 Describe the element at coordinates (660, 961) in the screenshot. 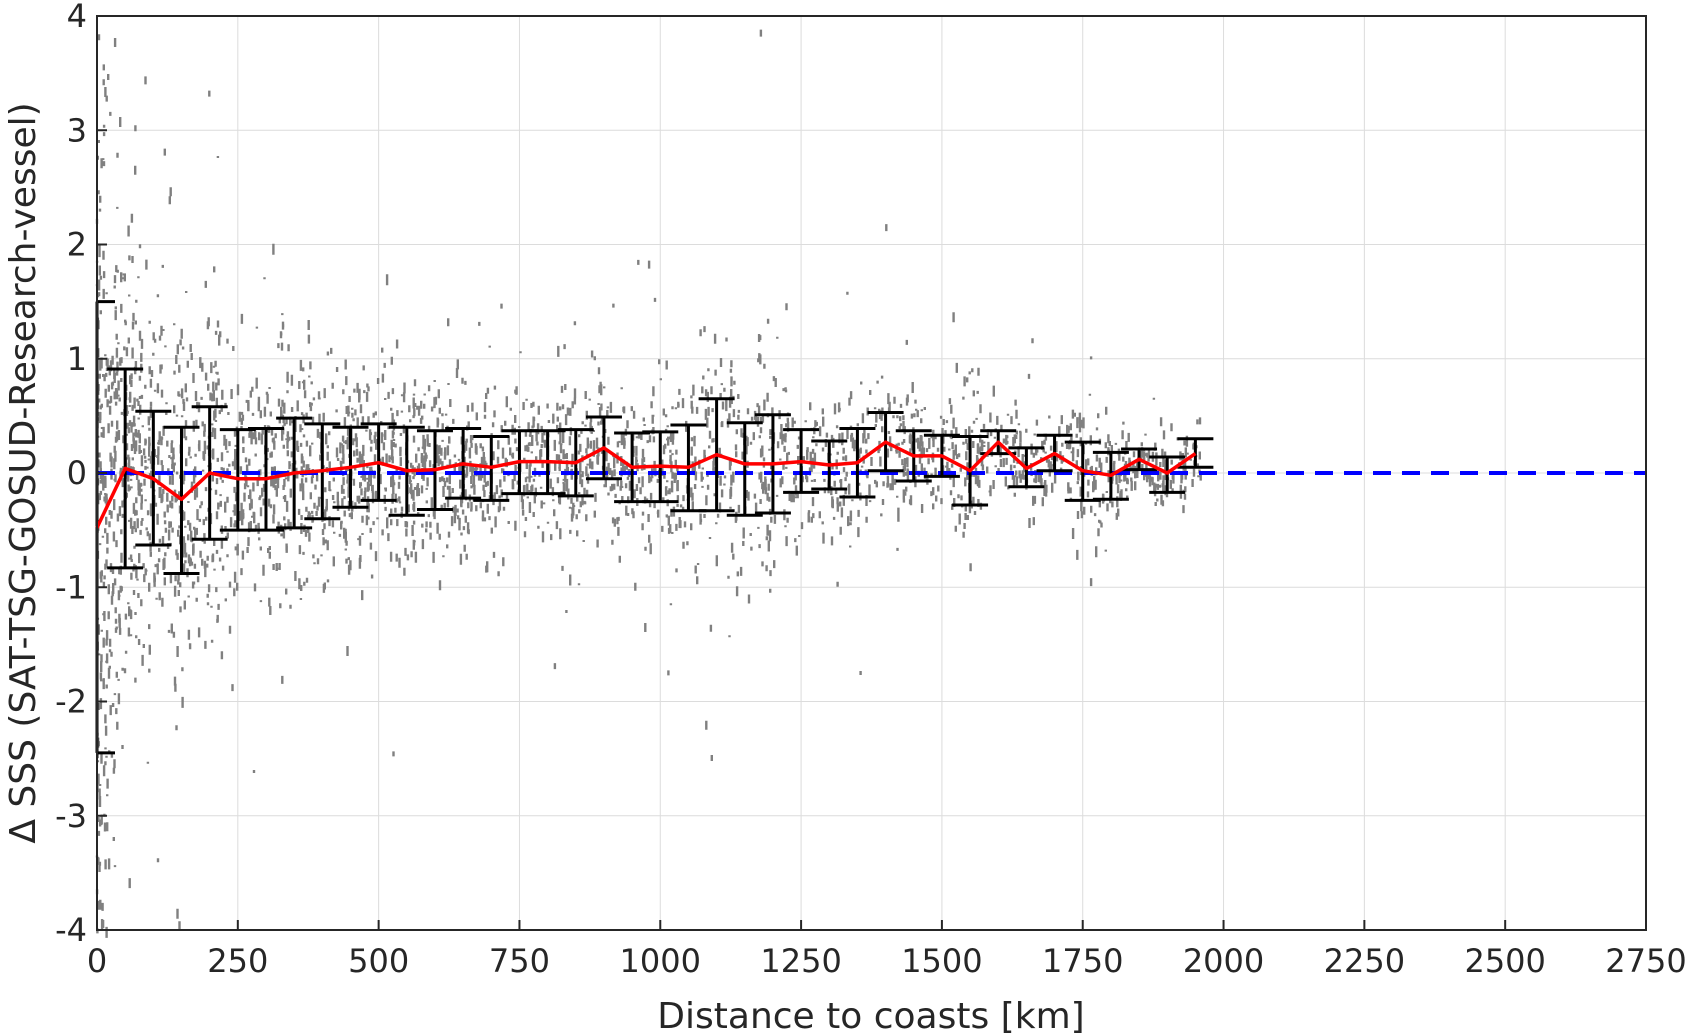

I see `x-tick-label: 1000` at that location.